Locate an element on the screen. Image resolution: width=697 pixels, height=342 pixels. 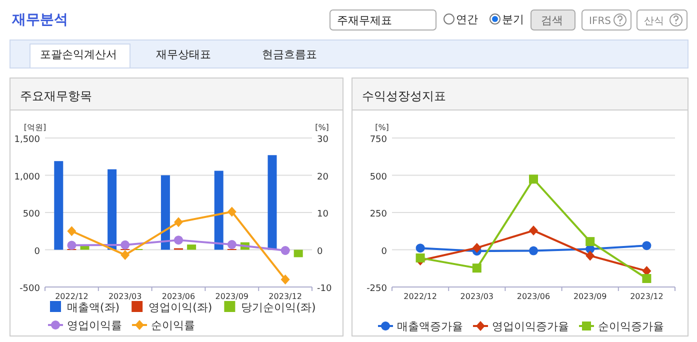
text: 재무분석 is located at coordinates (39, 20).